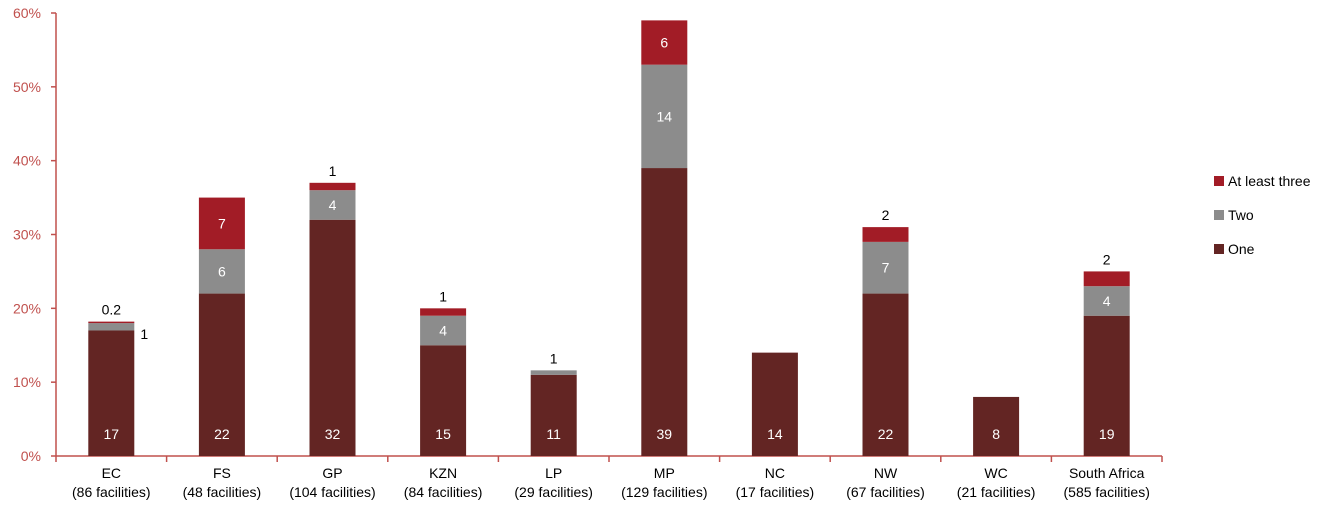 The width and height of the screenshot is (1344, 510). I want to click on data-label: 32, so click(333, 434).